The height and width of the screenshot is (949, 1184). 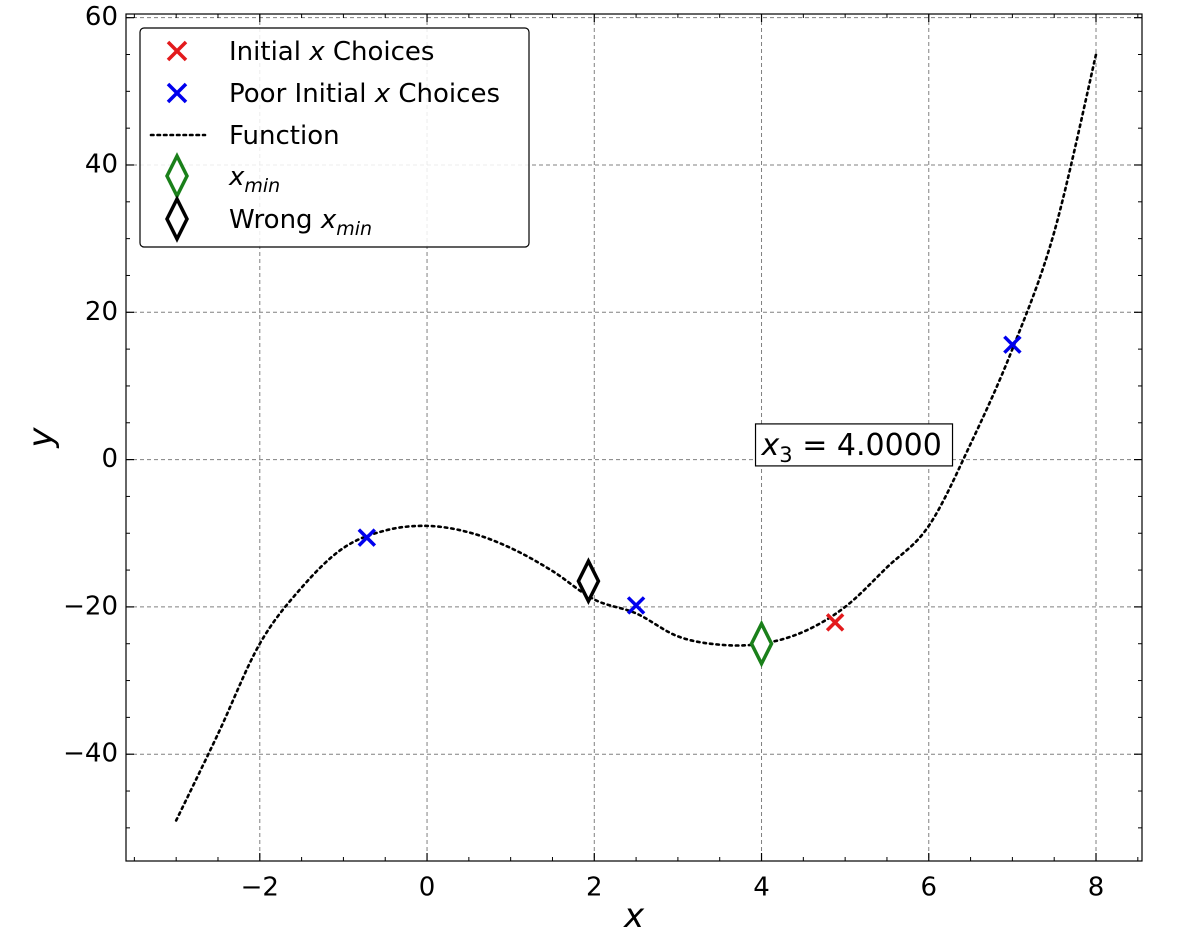 I want to click on x-axis-label: x, so click(x=634, y=916).